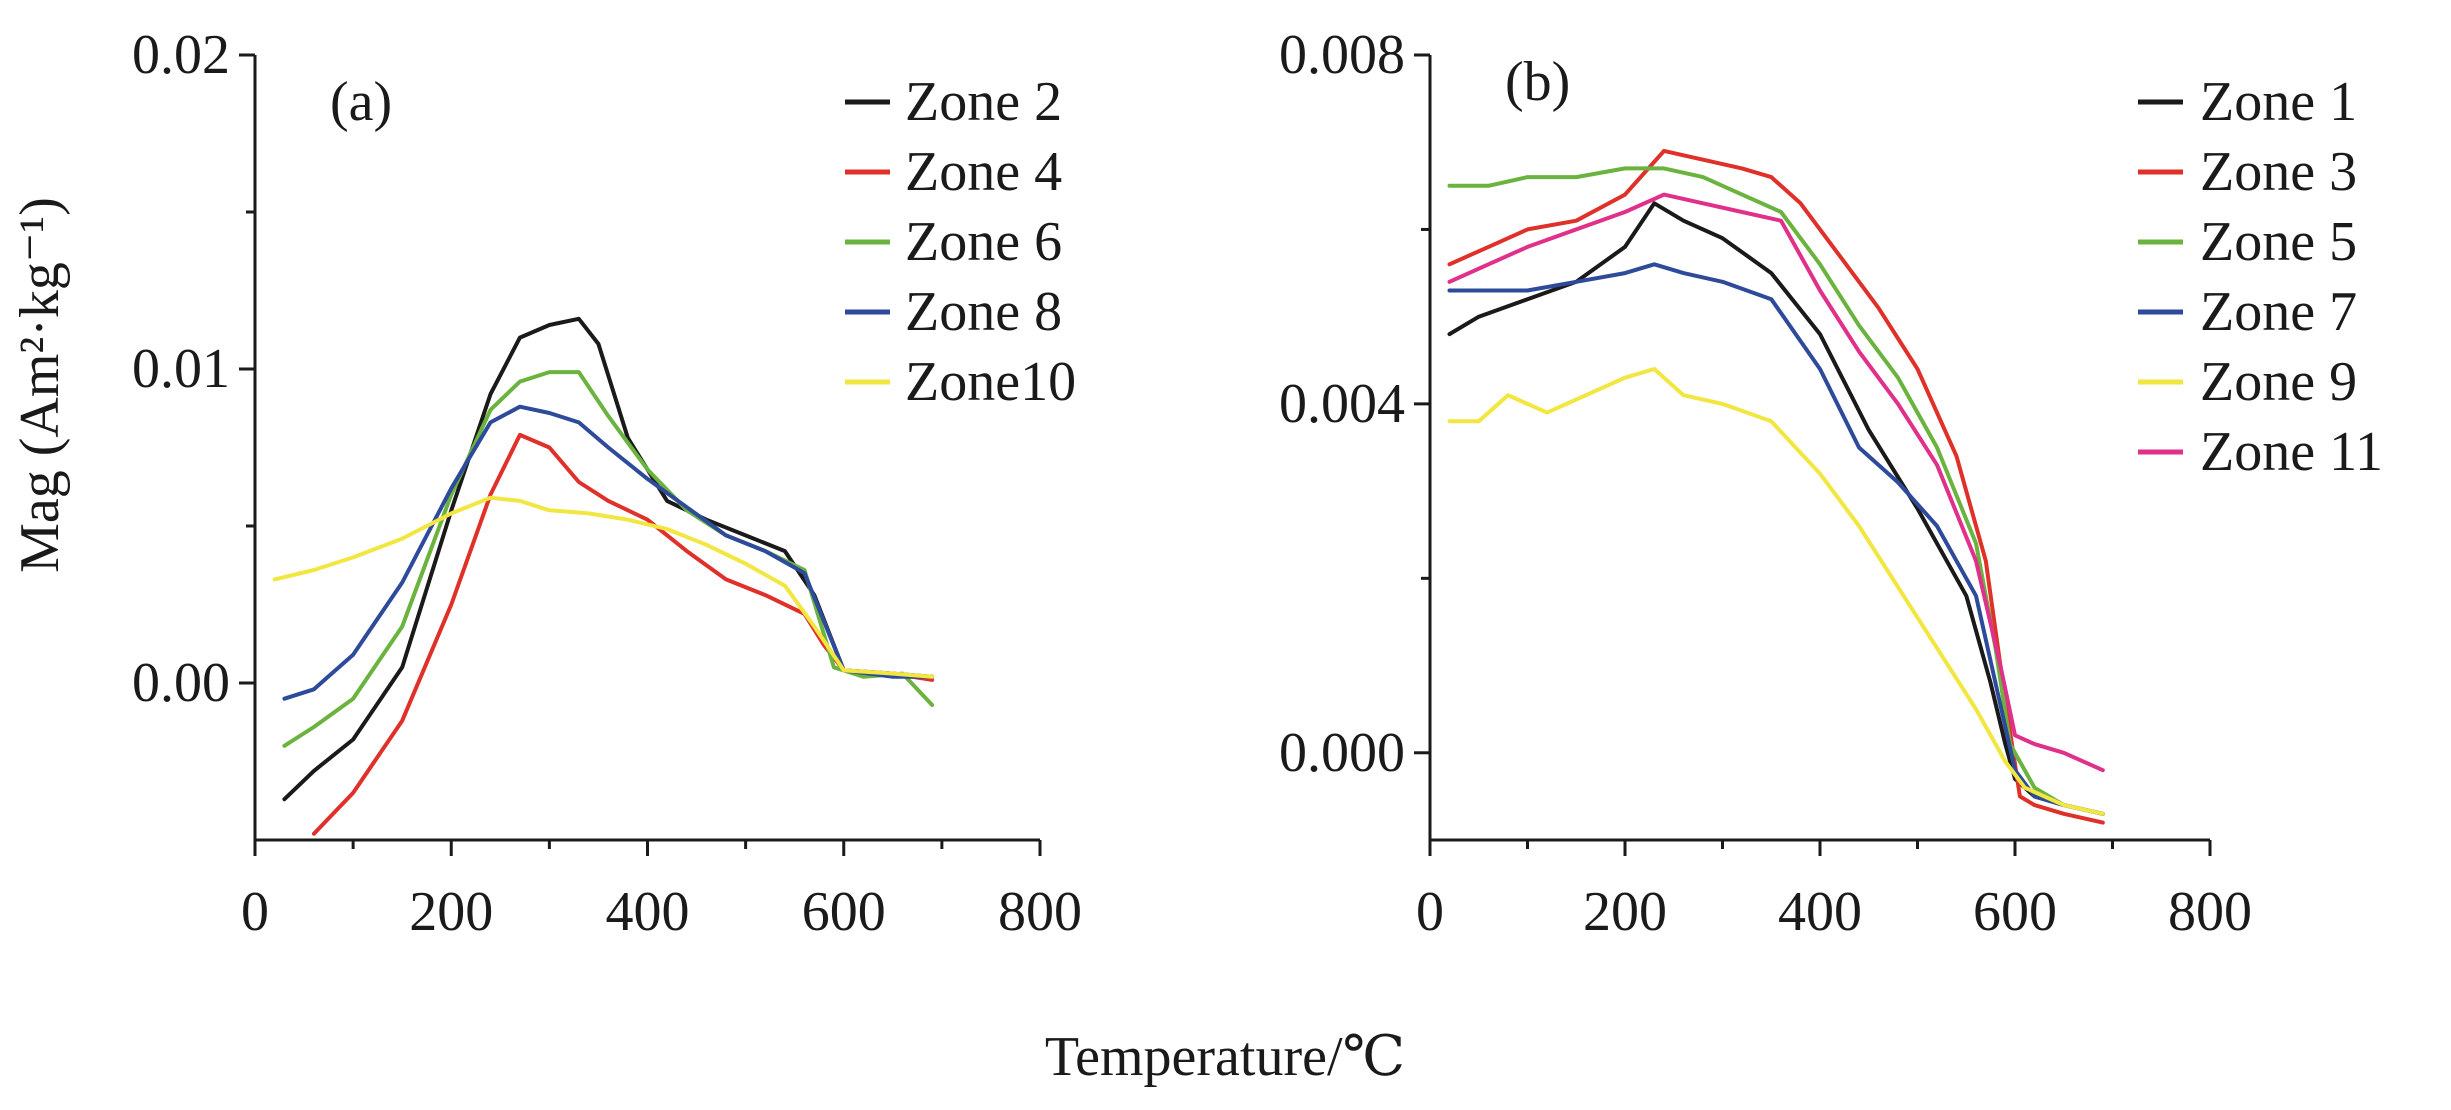  I want to click on legend-label: Zone 8, so click(983, 312).